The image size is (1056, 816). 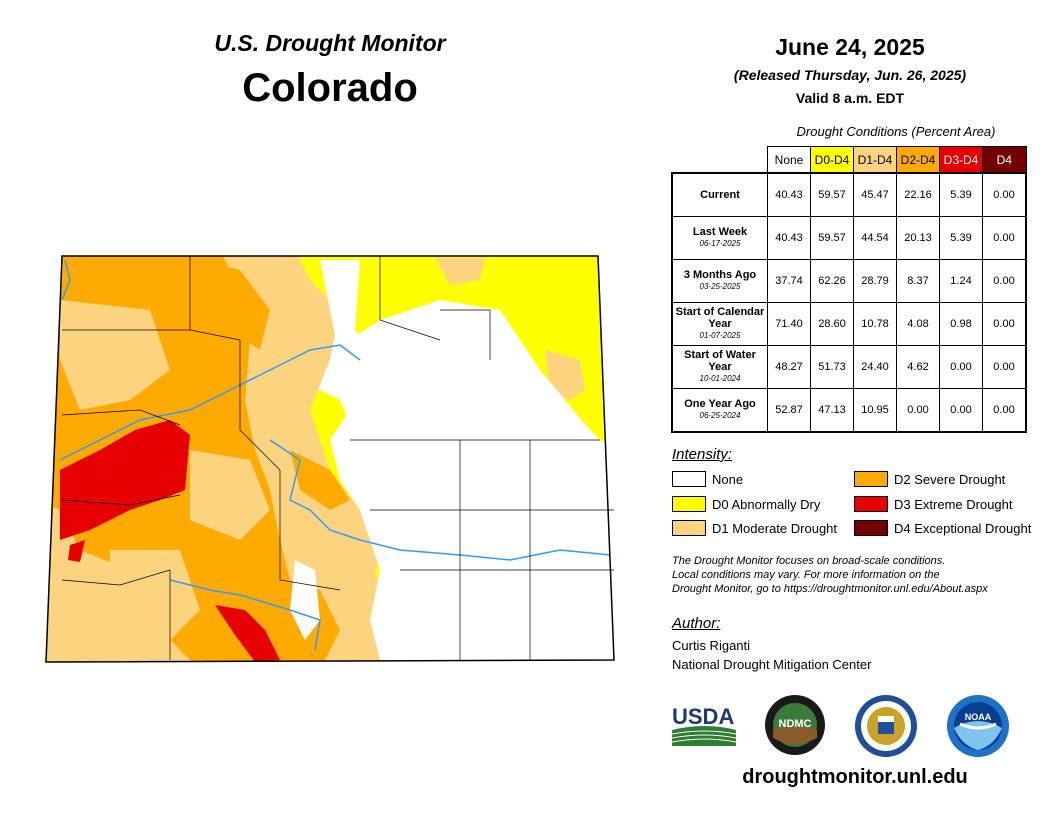 What do you see at coordinates (875, 281) in the screenshot?
I see `table-cell: 28.79` at bounding box center [875, 281].